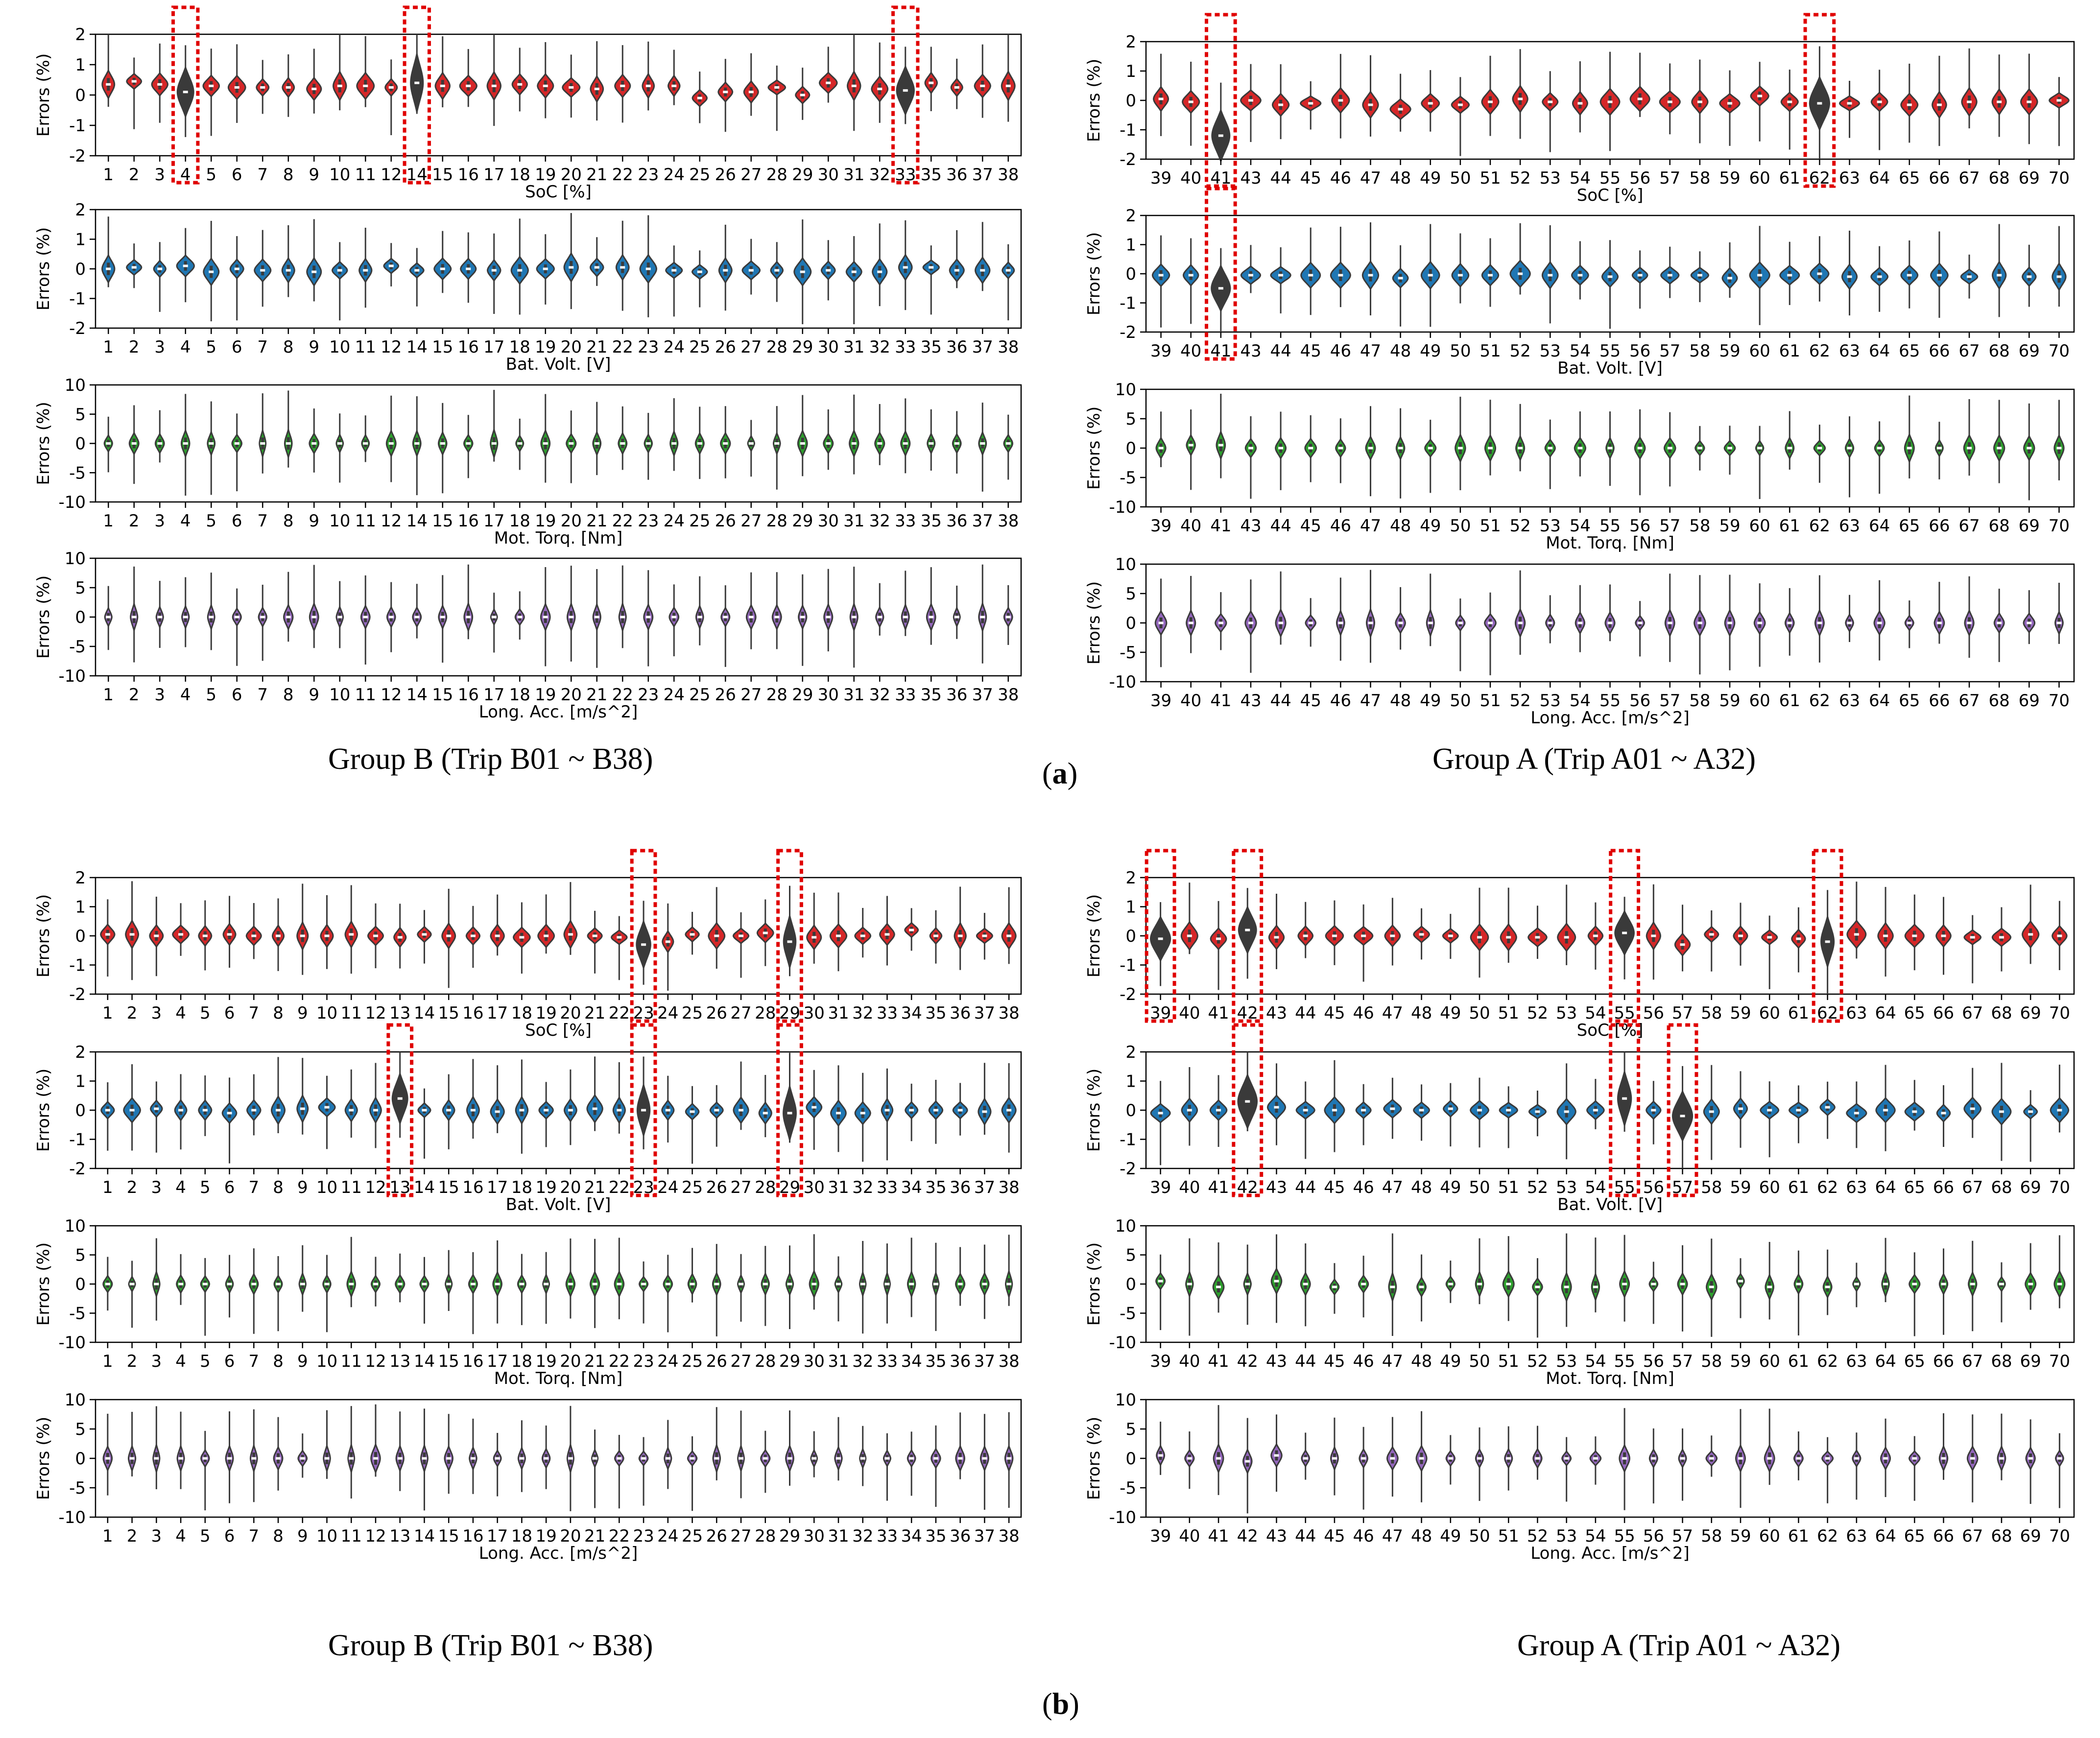 Image resolution: width=2100 pixels, height=1738 pixels. Describe the element at coordinates (594, 1361) in the screenshot. I see `x-tick-label: 21` at that location.